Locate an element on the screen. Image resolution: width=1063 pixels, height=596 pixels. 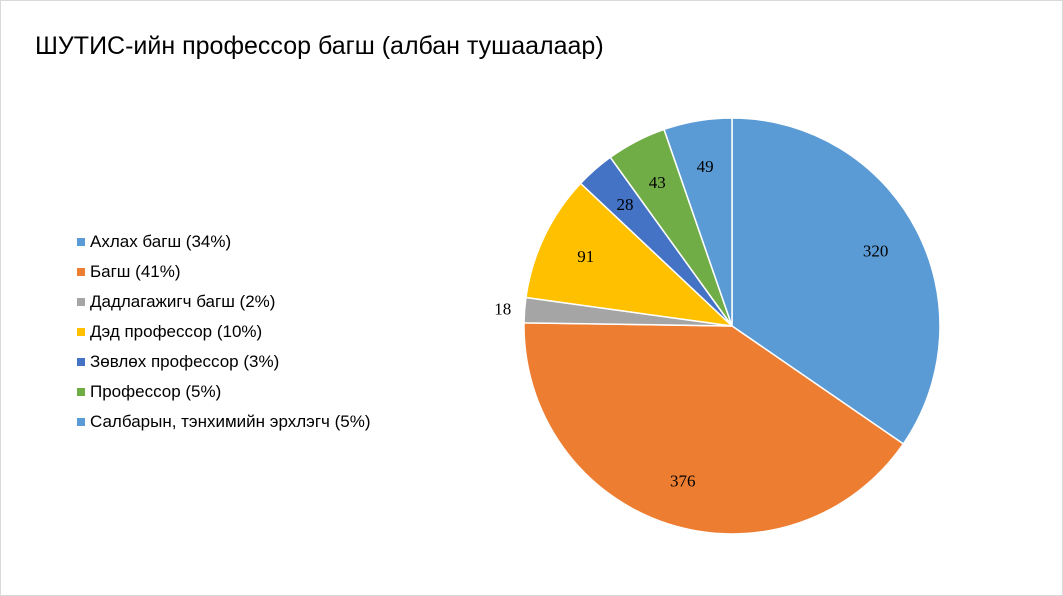
legend-item: Профессор (5%) is located at coordinates (224, 392).